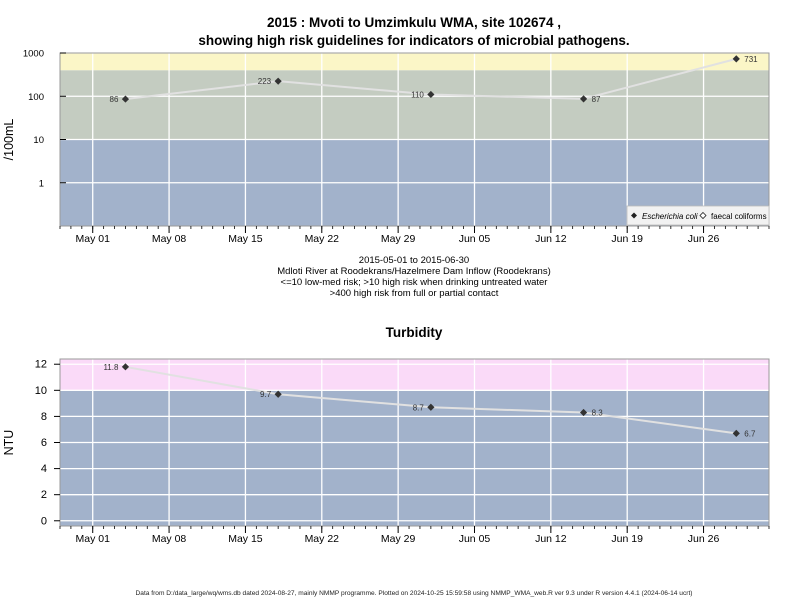 This screenshot has height=600, width=800. Describe the element at coordinates (44, 417) in the screenshot. I see `y-tick-label: 8` at that location.